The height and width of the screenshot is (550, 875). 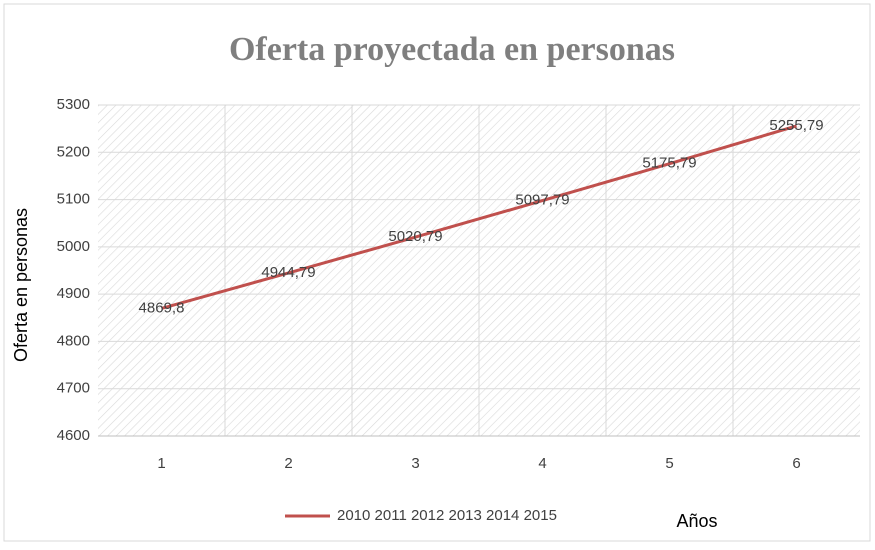 What do you see at coordinates (73, 104) in the screenshot?
I see `y-tick-label: 5300` at bounding box center [73, 104].